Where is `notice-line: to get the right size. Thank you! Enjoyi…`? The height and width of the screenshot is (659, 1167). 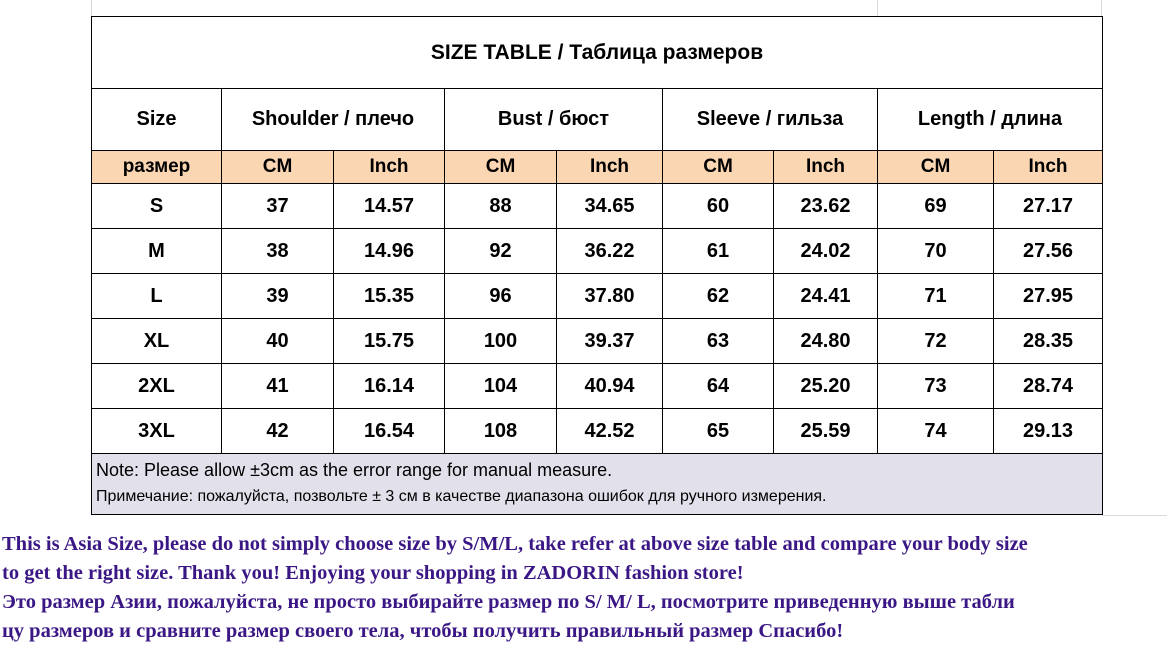
notice-line: to get the right size. Thank you! Enjoyi… is located at coordinates (373, 573).